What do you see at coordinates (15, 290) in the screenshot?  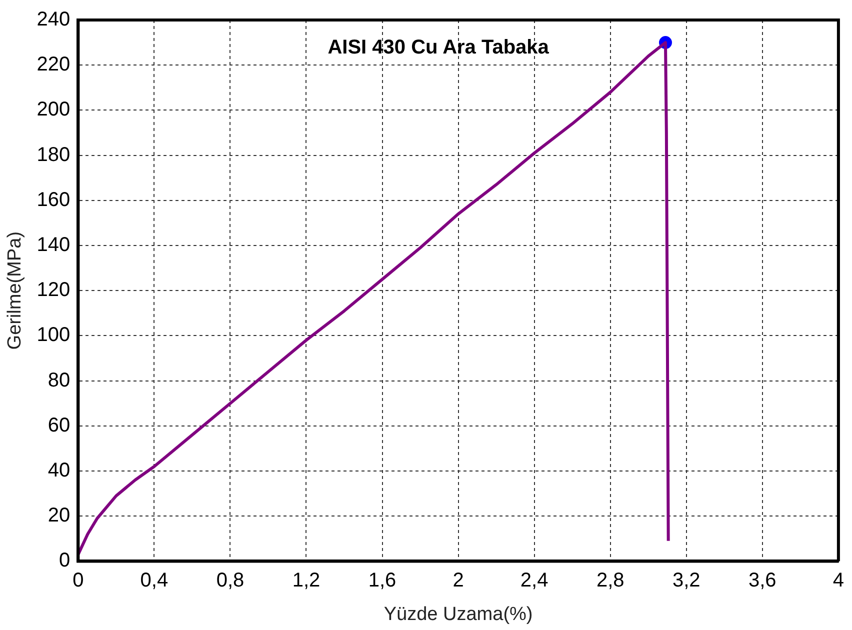 I see `y-axis-title: Gerilme(MPa)` at bounding box center [15, 290].